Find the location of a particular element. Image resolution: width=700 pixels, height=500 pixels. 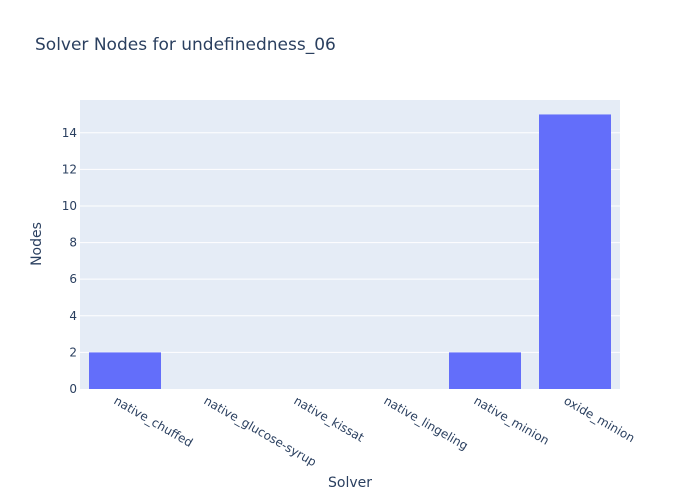

x-axis-title: Solver is located at coordinates (350, 483).